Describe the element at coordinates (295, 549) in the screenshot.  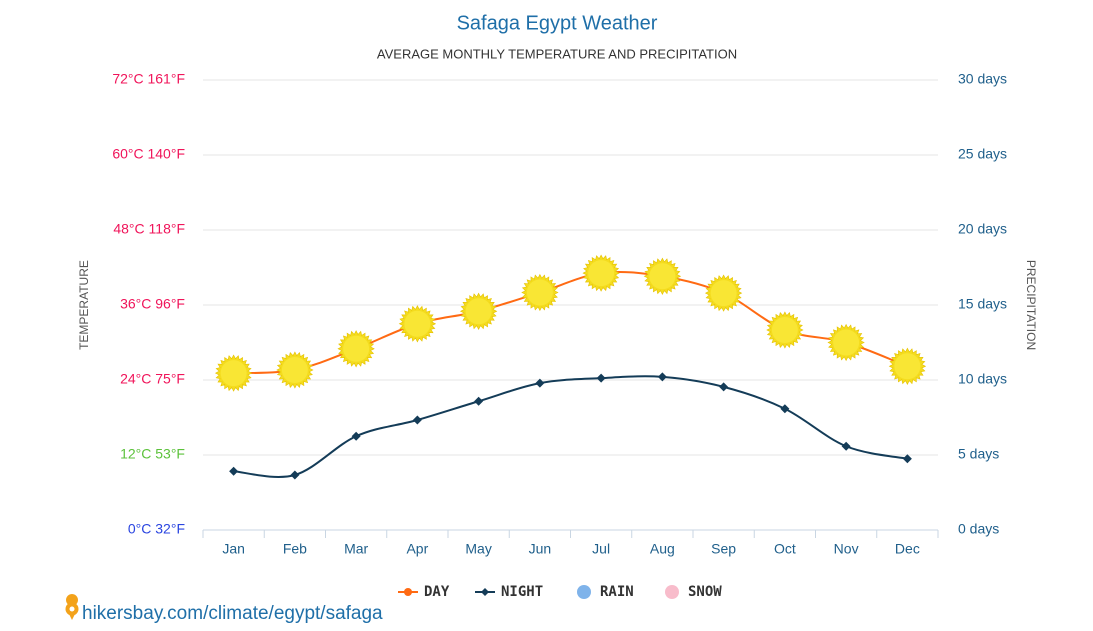
I see `x-tick-label: Feb` at that location.